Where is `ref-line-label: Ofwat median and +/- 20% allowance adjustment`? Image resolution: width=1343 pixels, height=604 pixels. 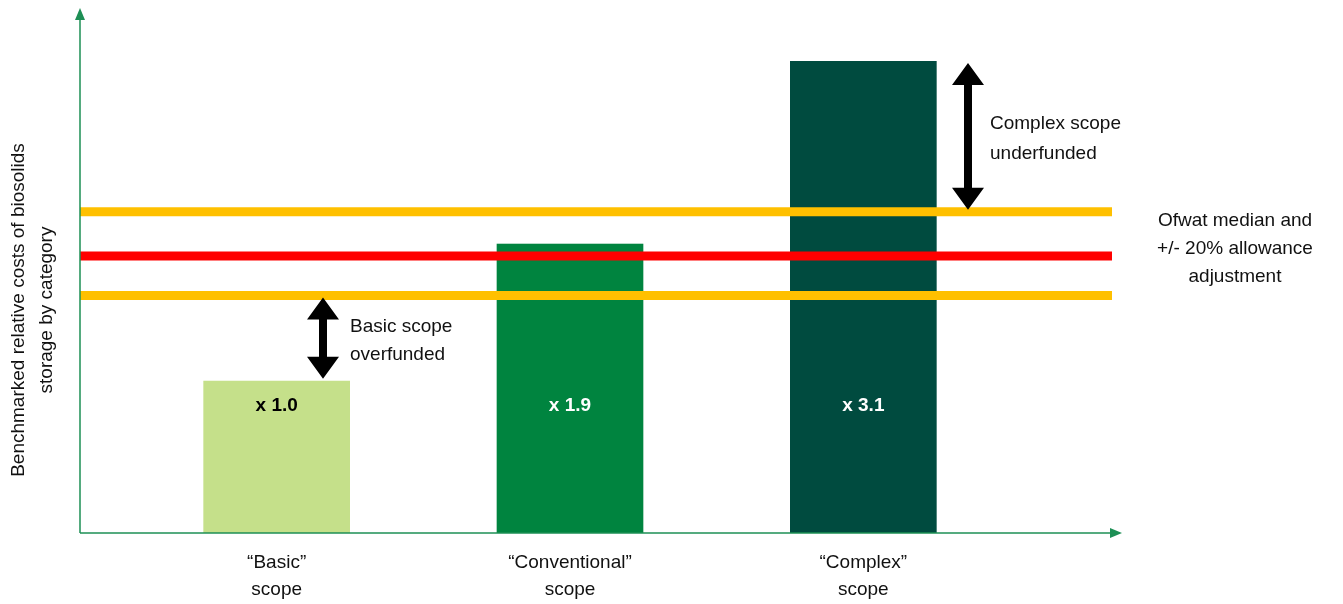
ref-line-label: Ofwat median and +/- 20% allowance adjustment is located at coordinates (1235, 247).